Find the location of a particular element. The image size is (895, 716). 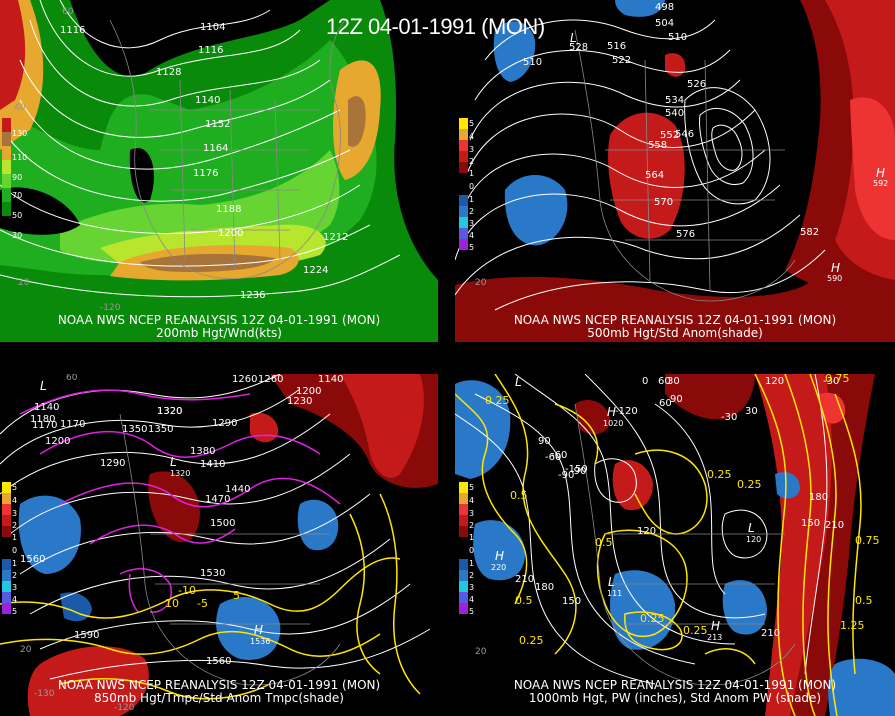

contour-label: 498 is located at coordinates (664, 7).